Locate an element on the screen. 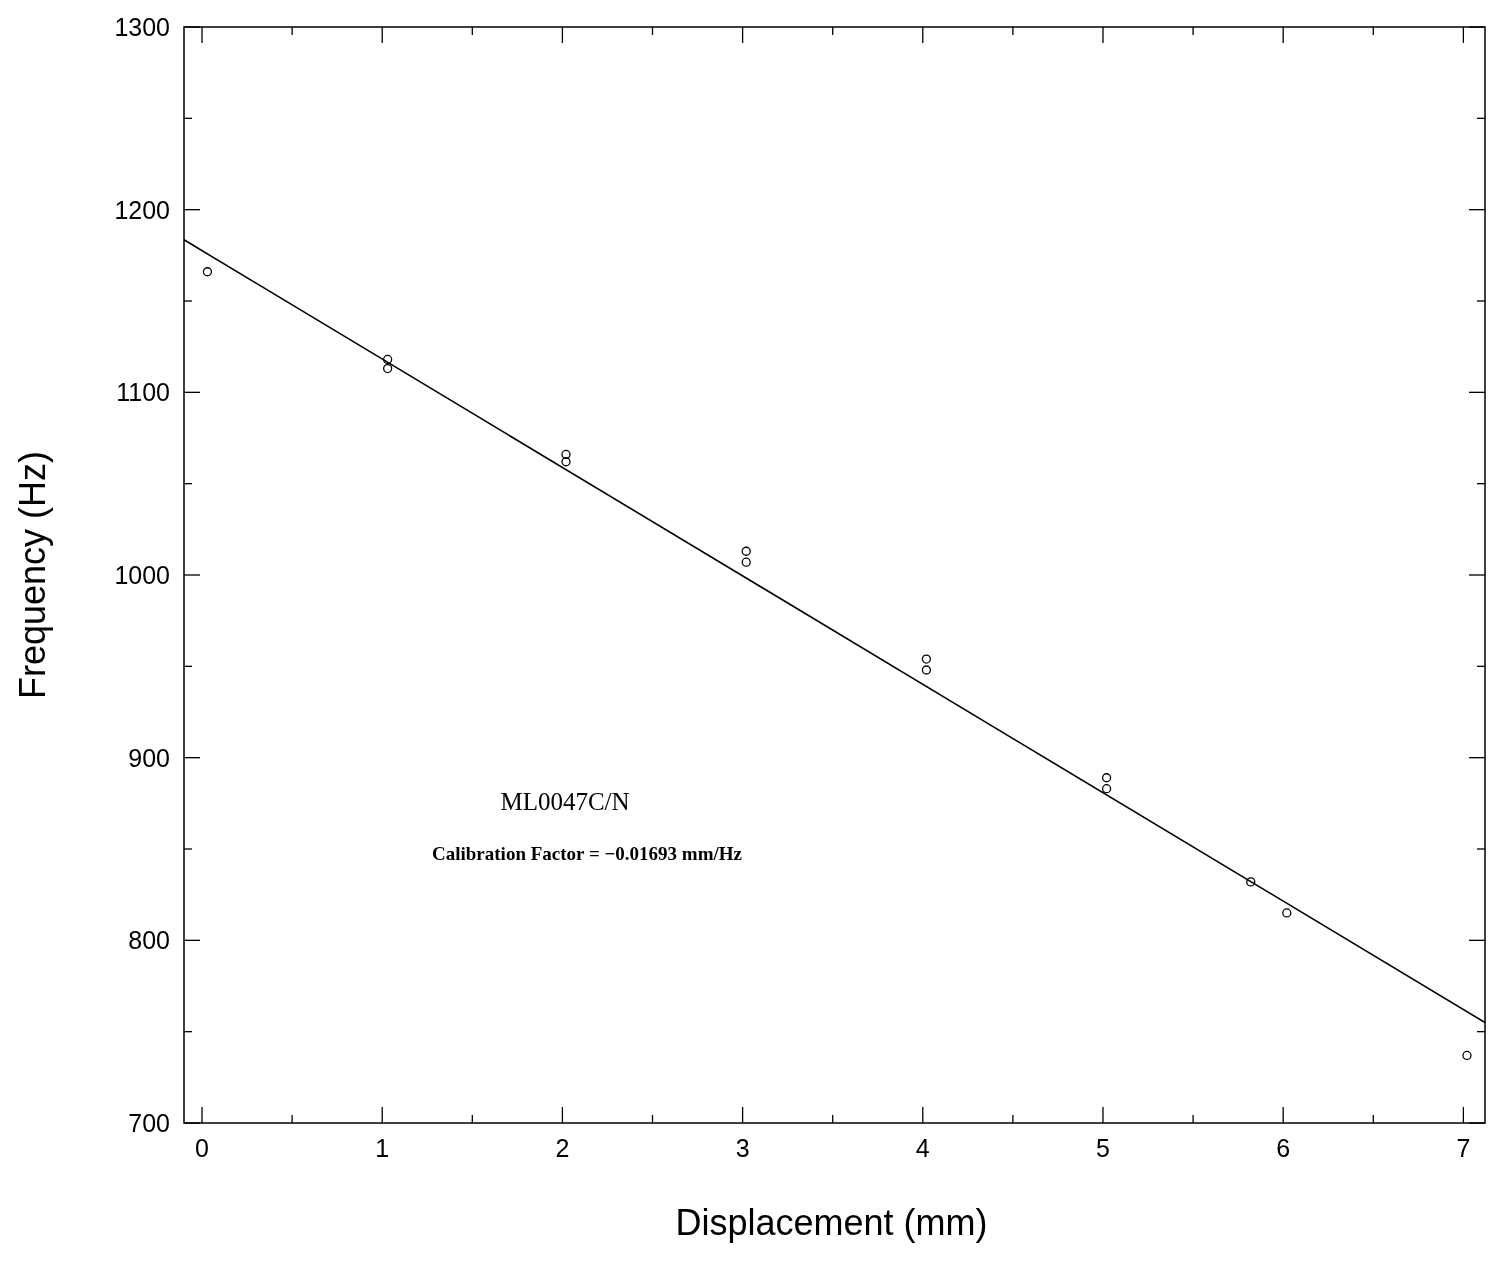  x-tick-label: 4 is located at coordinates (922, 1148).